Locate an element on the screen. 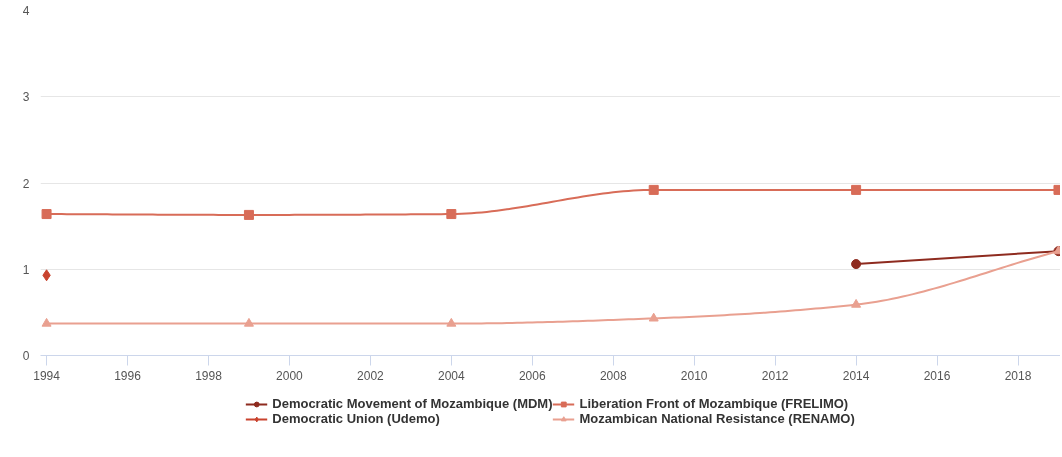 This screenshot has width=1062, height=457. y-tick-label: 4 is located at coordinates (26, 11).